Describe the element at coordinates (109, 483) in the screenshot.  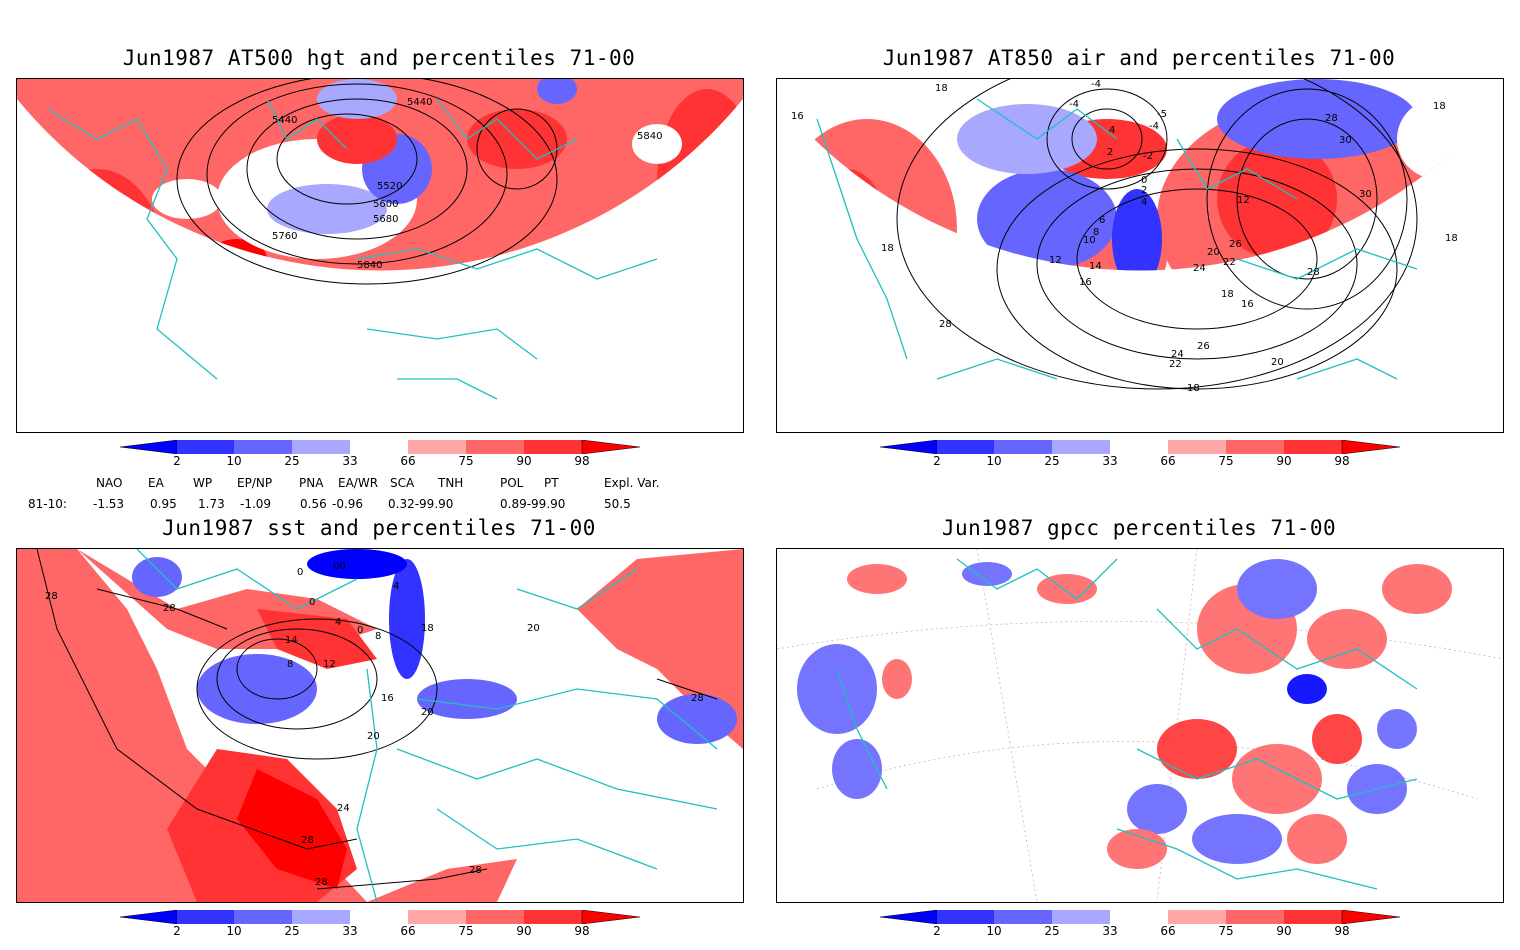
I see `index-header: NAO` at that location.